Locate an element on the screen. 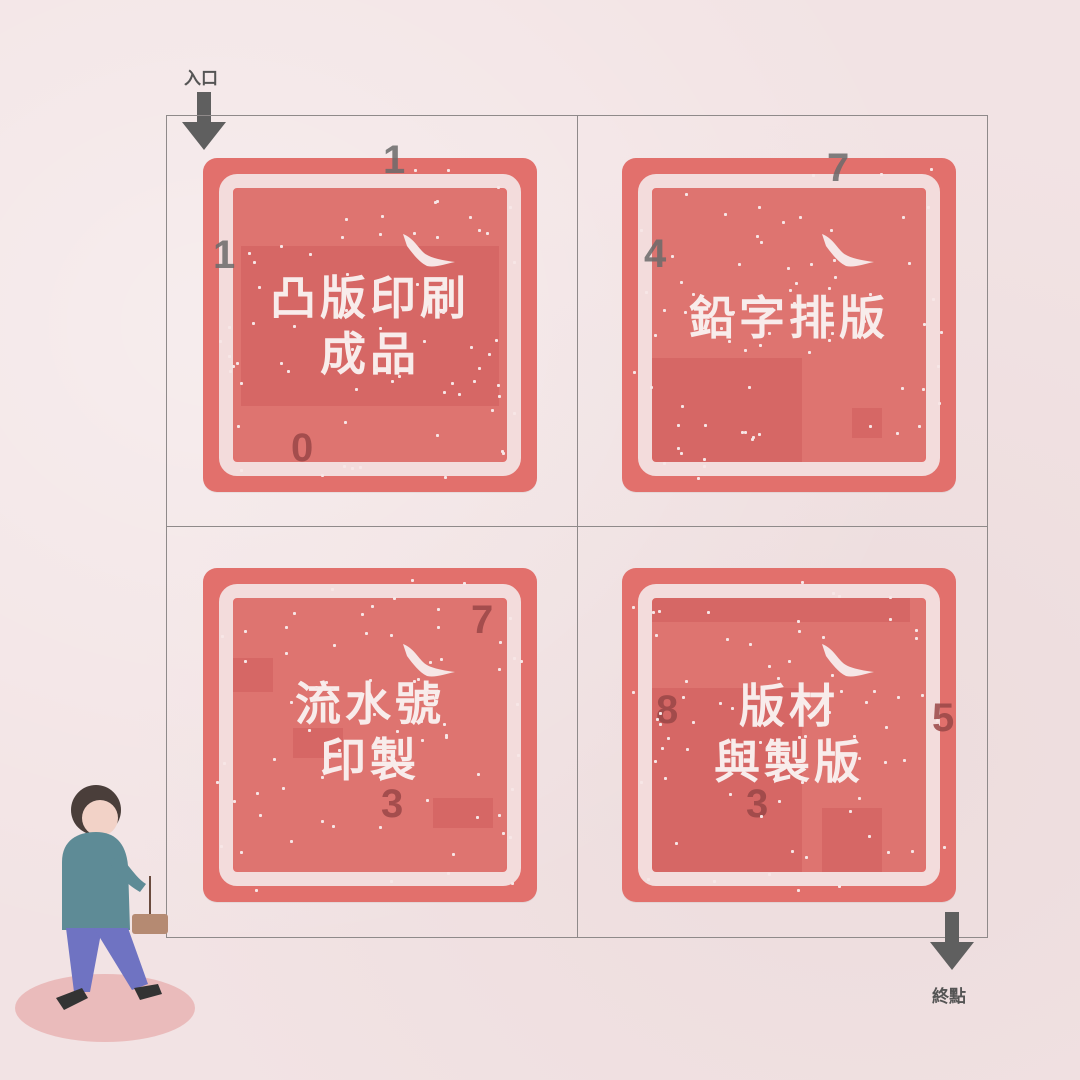  tile-digit: 5 is located at coordinates (943, 718).